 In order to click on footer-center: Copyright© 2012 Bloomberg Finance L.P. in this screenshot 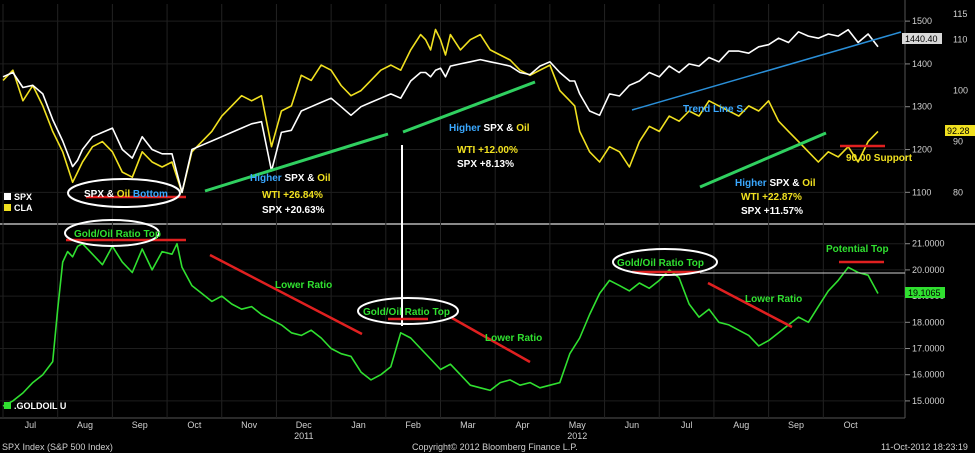, I will do `click(495, 447)`.